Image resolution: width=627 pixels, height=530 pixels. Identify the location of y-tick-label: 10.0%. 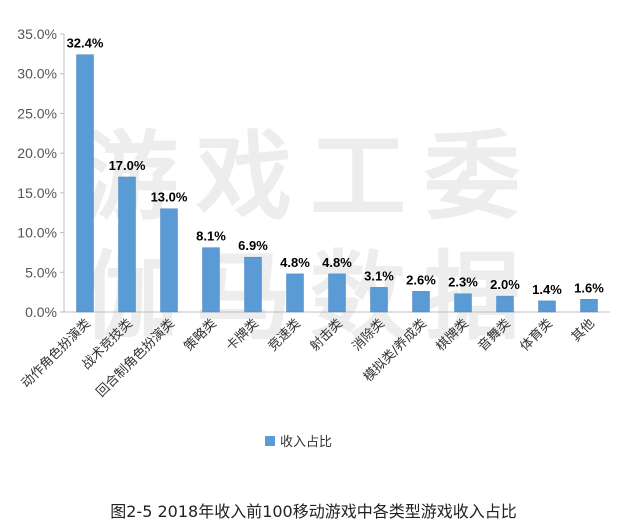
(37, 233).